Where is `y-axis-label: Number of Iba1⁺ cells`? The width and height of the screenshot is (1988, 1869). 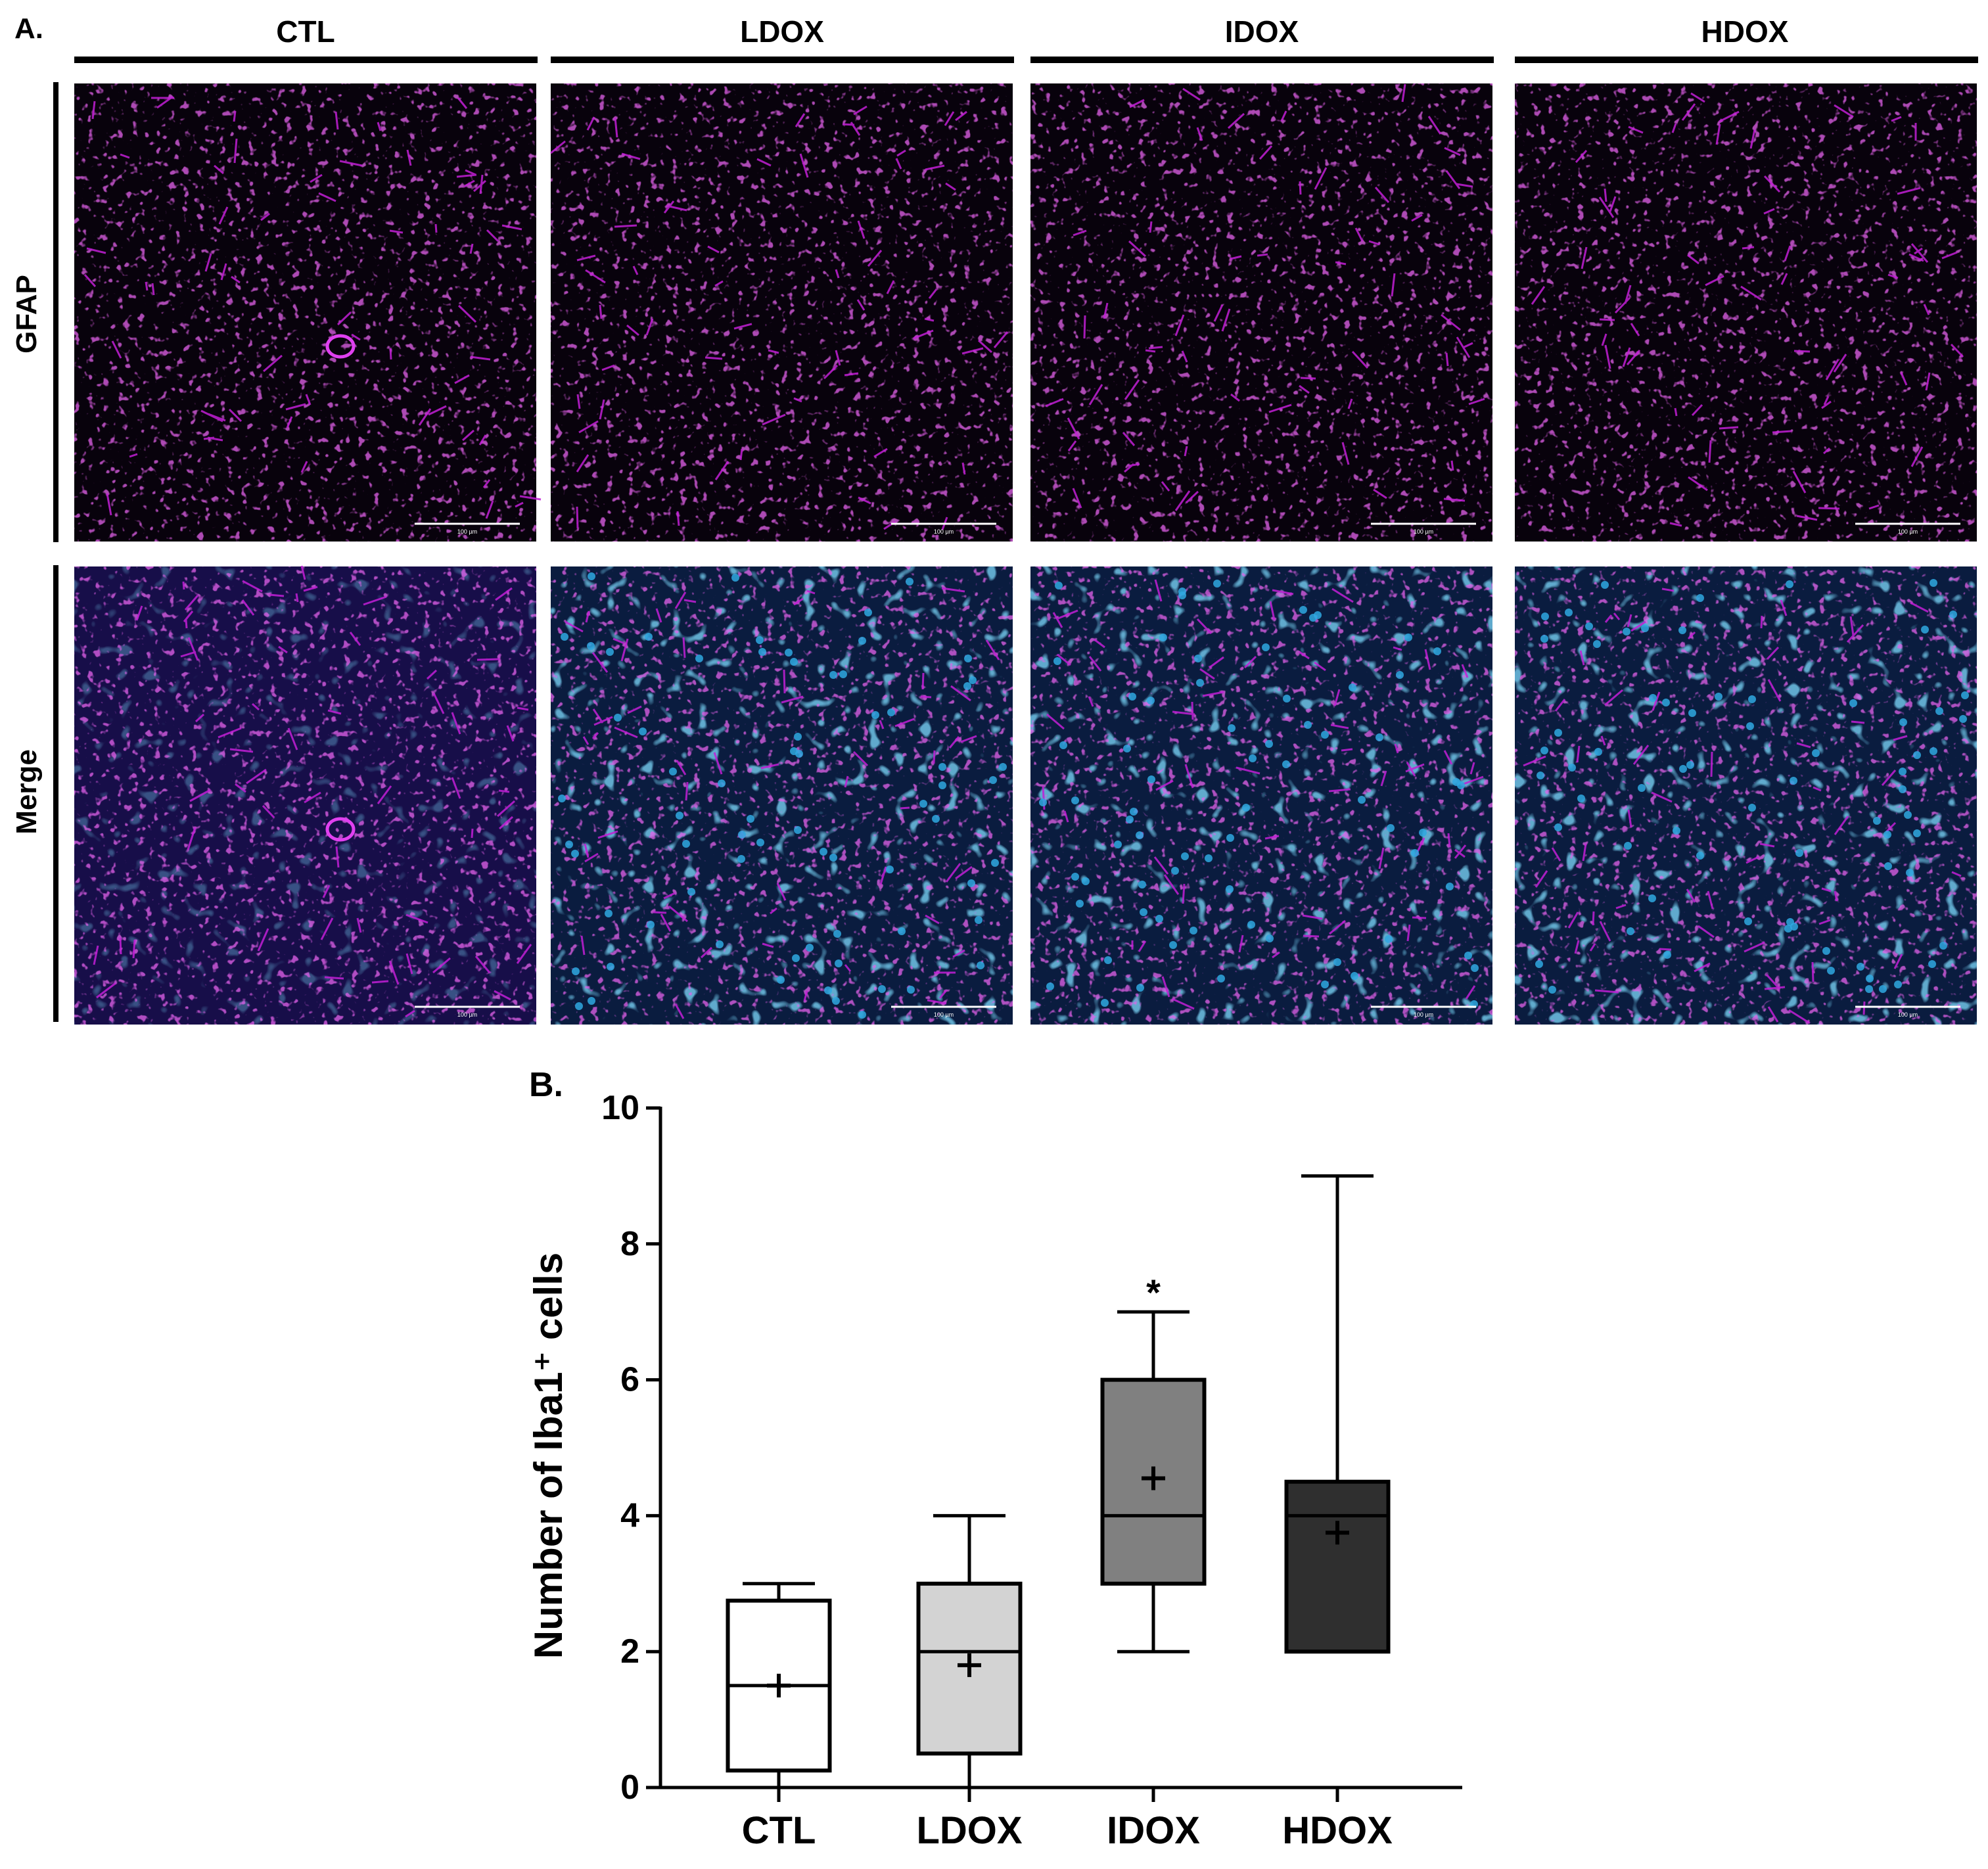
y-axis-label: Number of Iba1⁺ cells is located at coordinates (548, 1456).